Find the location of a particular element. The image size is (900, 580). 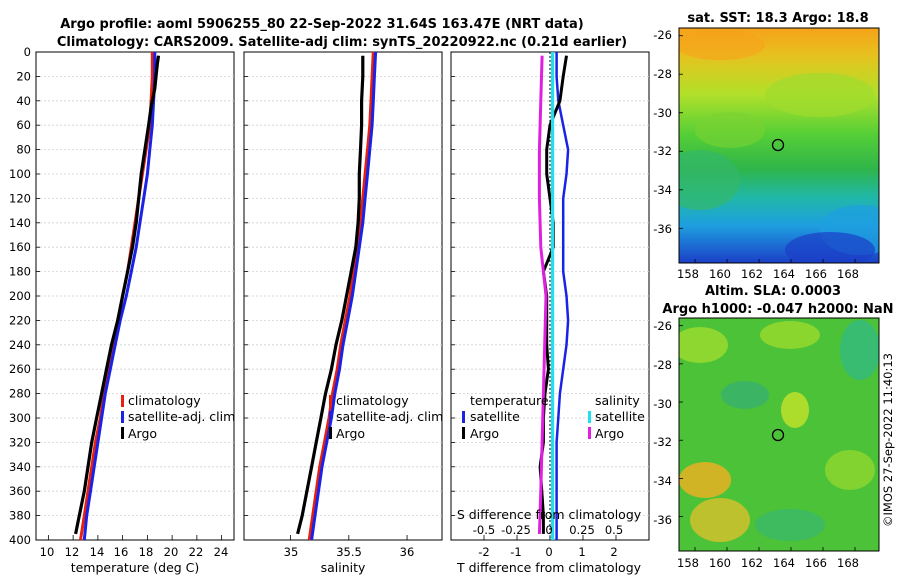

temperature-x-label: temperature (deg C) is located at coordinates (135, 567).